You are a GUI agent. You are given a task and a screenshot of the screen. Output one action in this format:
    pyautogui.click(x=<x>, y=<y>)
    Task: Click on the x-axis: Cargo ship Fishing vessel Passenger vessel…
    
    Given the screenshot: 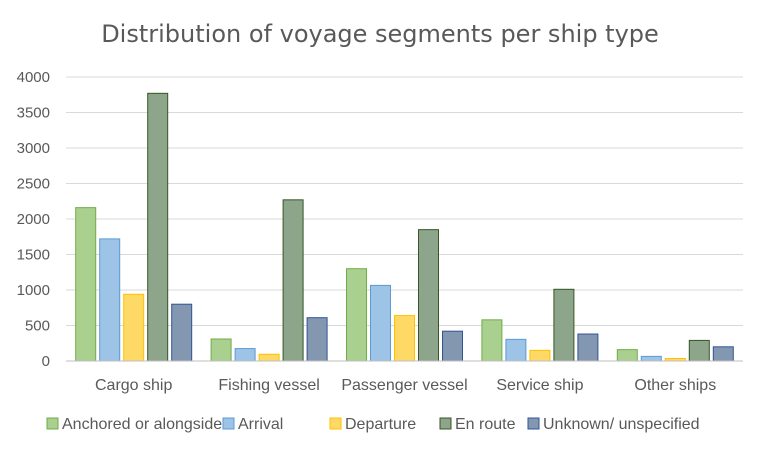 What is the action you would take?
    pyautogui.click(x=404, y=377)
    